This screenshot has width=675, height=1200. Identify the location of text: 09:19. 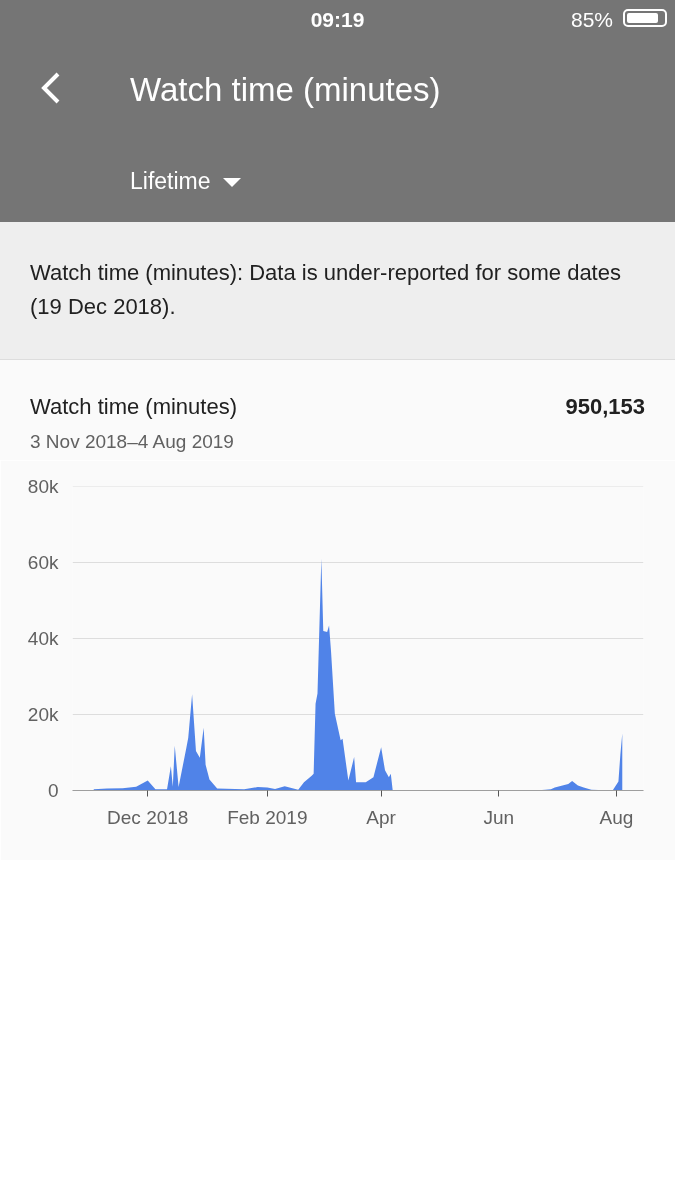
(337, 19).